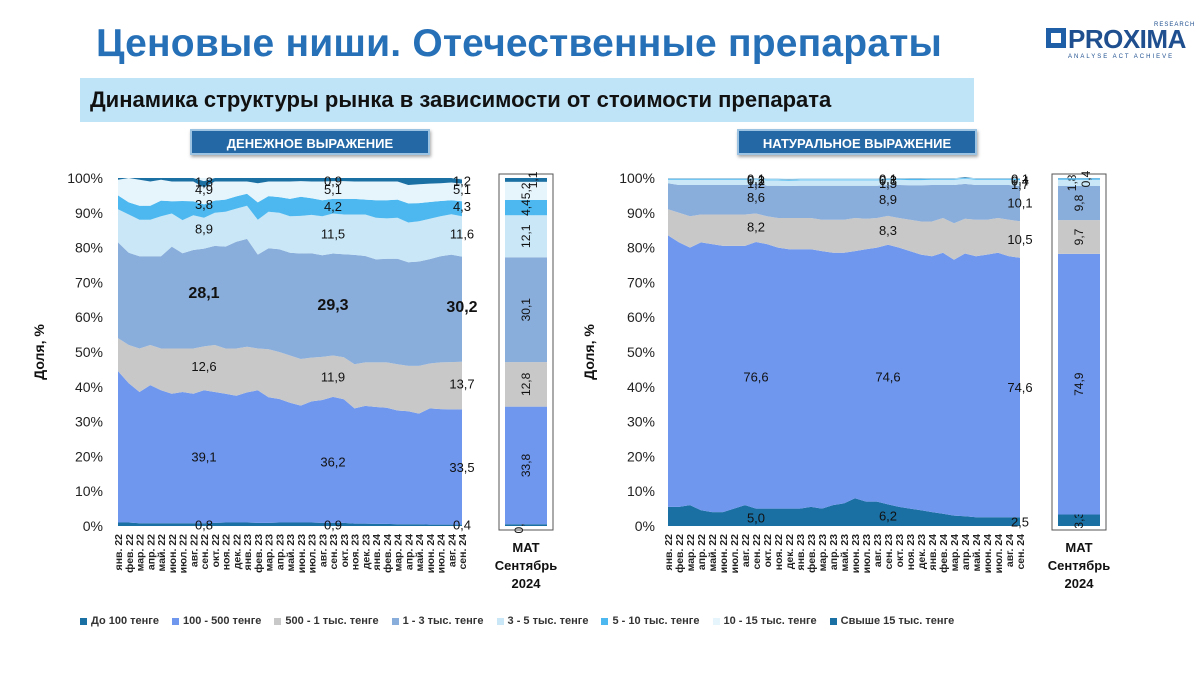  I want to click on data-label: 0,4, so click(1020, 180).